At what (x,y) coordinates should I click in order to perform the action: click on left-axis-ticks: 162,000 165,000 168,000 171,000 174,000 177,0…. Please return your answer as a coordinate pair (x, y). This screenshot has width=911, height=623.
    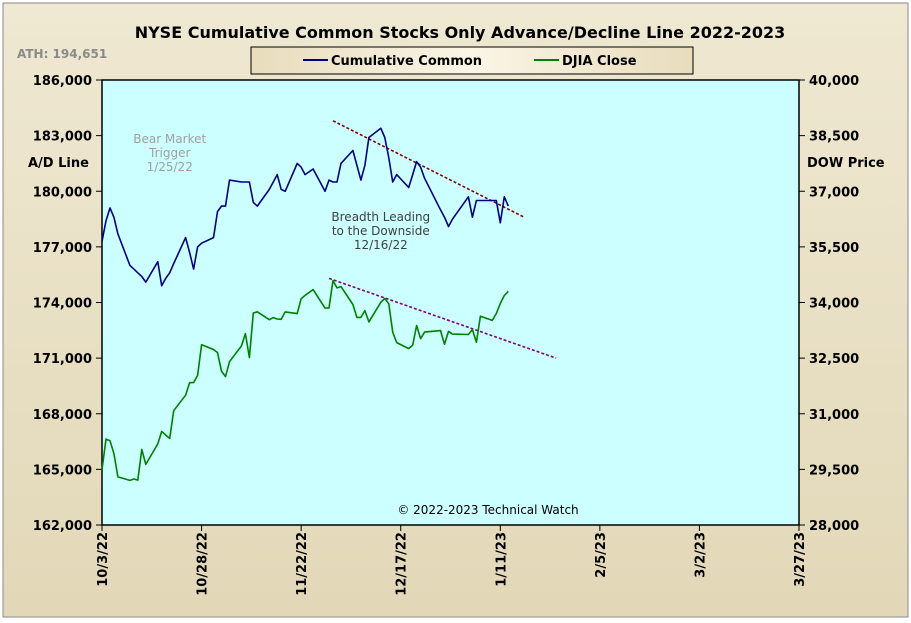
    Looking at the image, I should click on (67, 304).